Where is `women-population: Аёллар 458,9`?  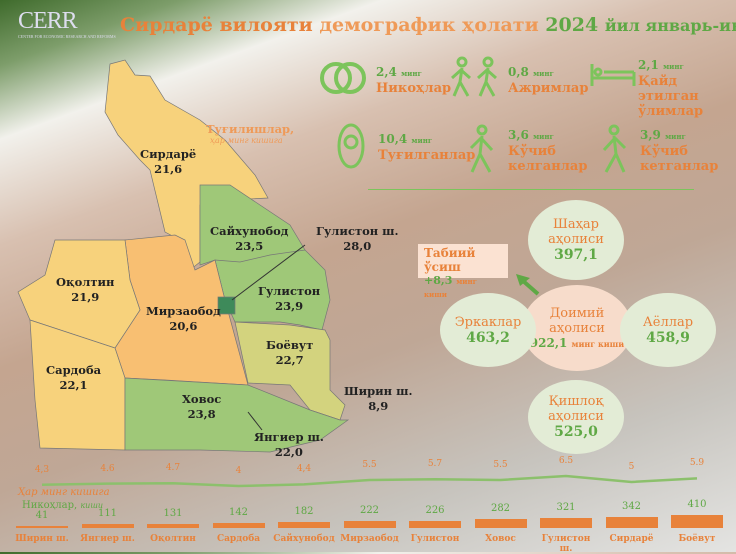 women-population: Аёллар 458,9 is located at coordinates (668, 330).